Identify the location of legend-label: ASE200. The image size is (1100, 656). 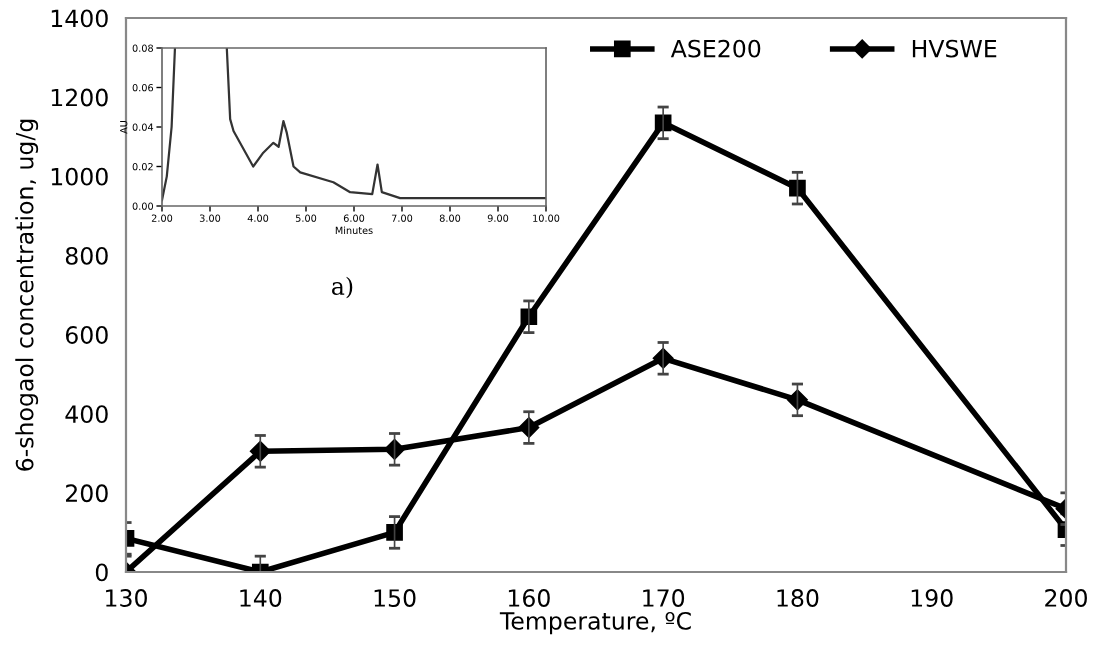
(715, 48).